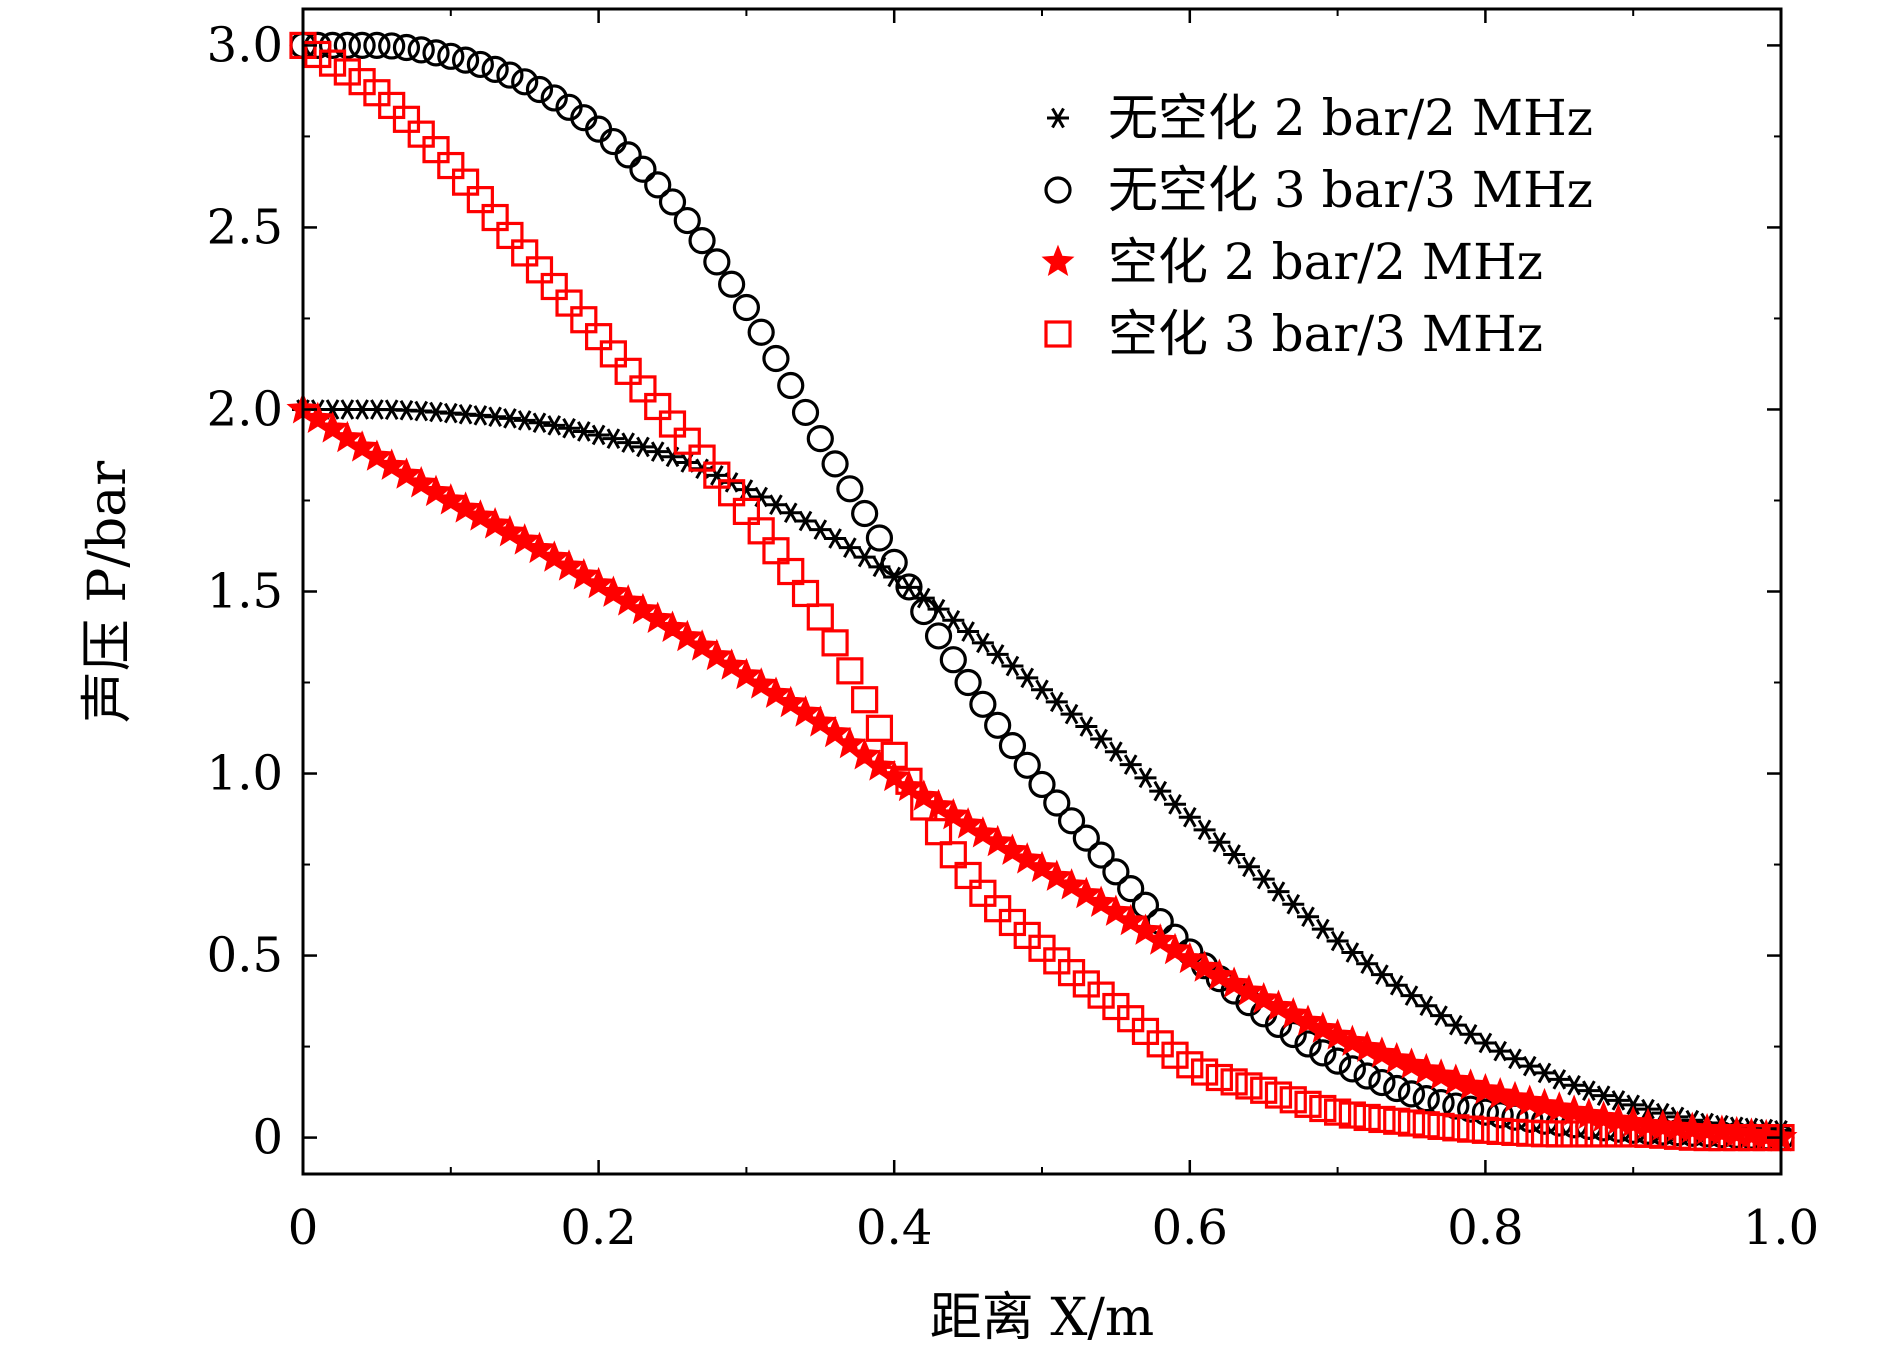 This screenshot has width=1890, height=1347. What do you see at coordinates (245, 956) in the screenshot?
I see `y-tick-label: 0.5` at bounding box center [245, 956].